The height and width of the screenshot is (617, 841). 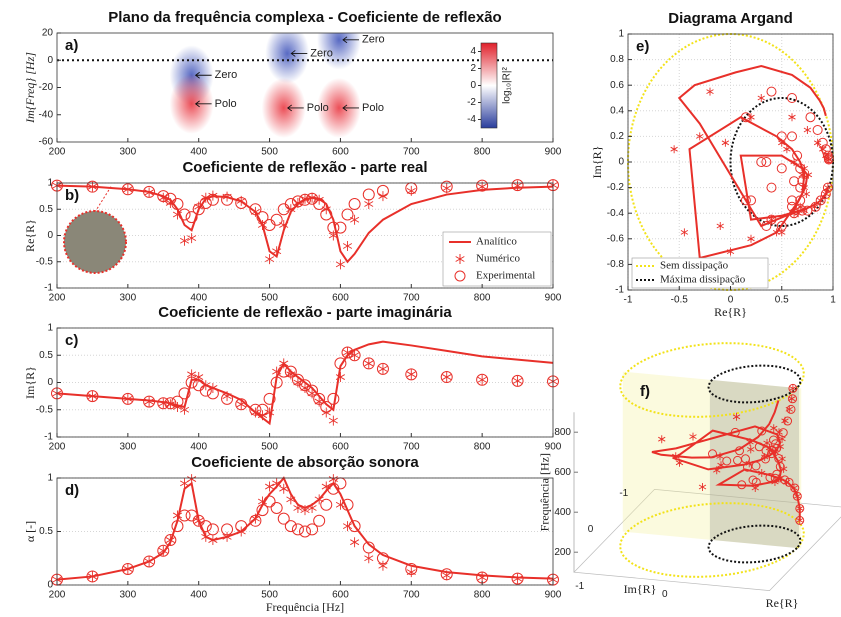 What do you see at coordinates (473, 51) in the screenshot?
I see `colorbar-tick-label: 4` at bounding box center [473, 51].